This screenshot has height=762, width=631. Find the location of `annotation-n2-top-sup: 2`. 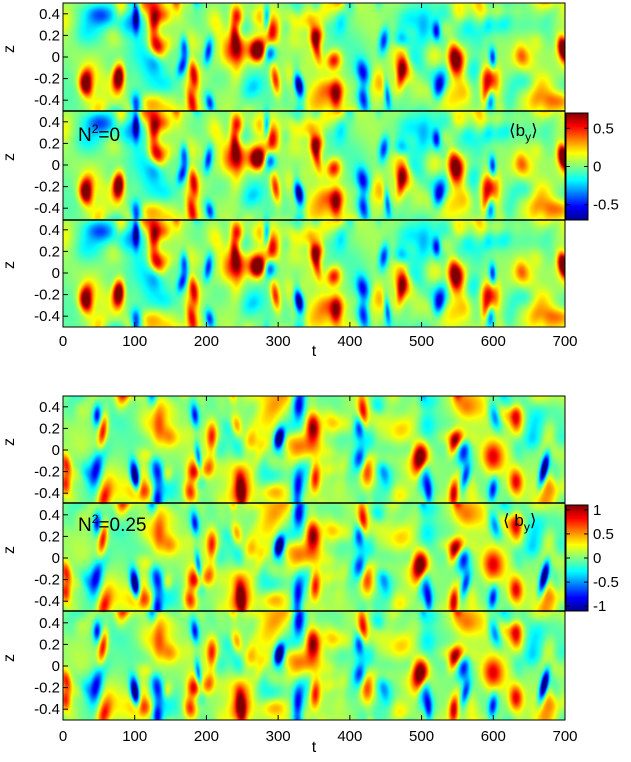

annotation-n2-top-sup: 2 is located at coordinates (95, 129).